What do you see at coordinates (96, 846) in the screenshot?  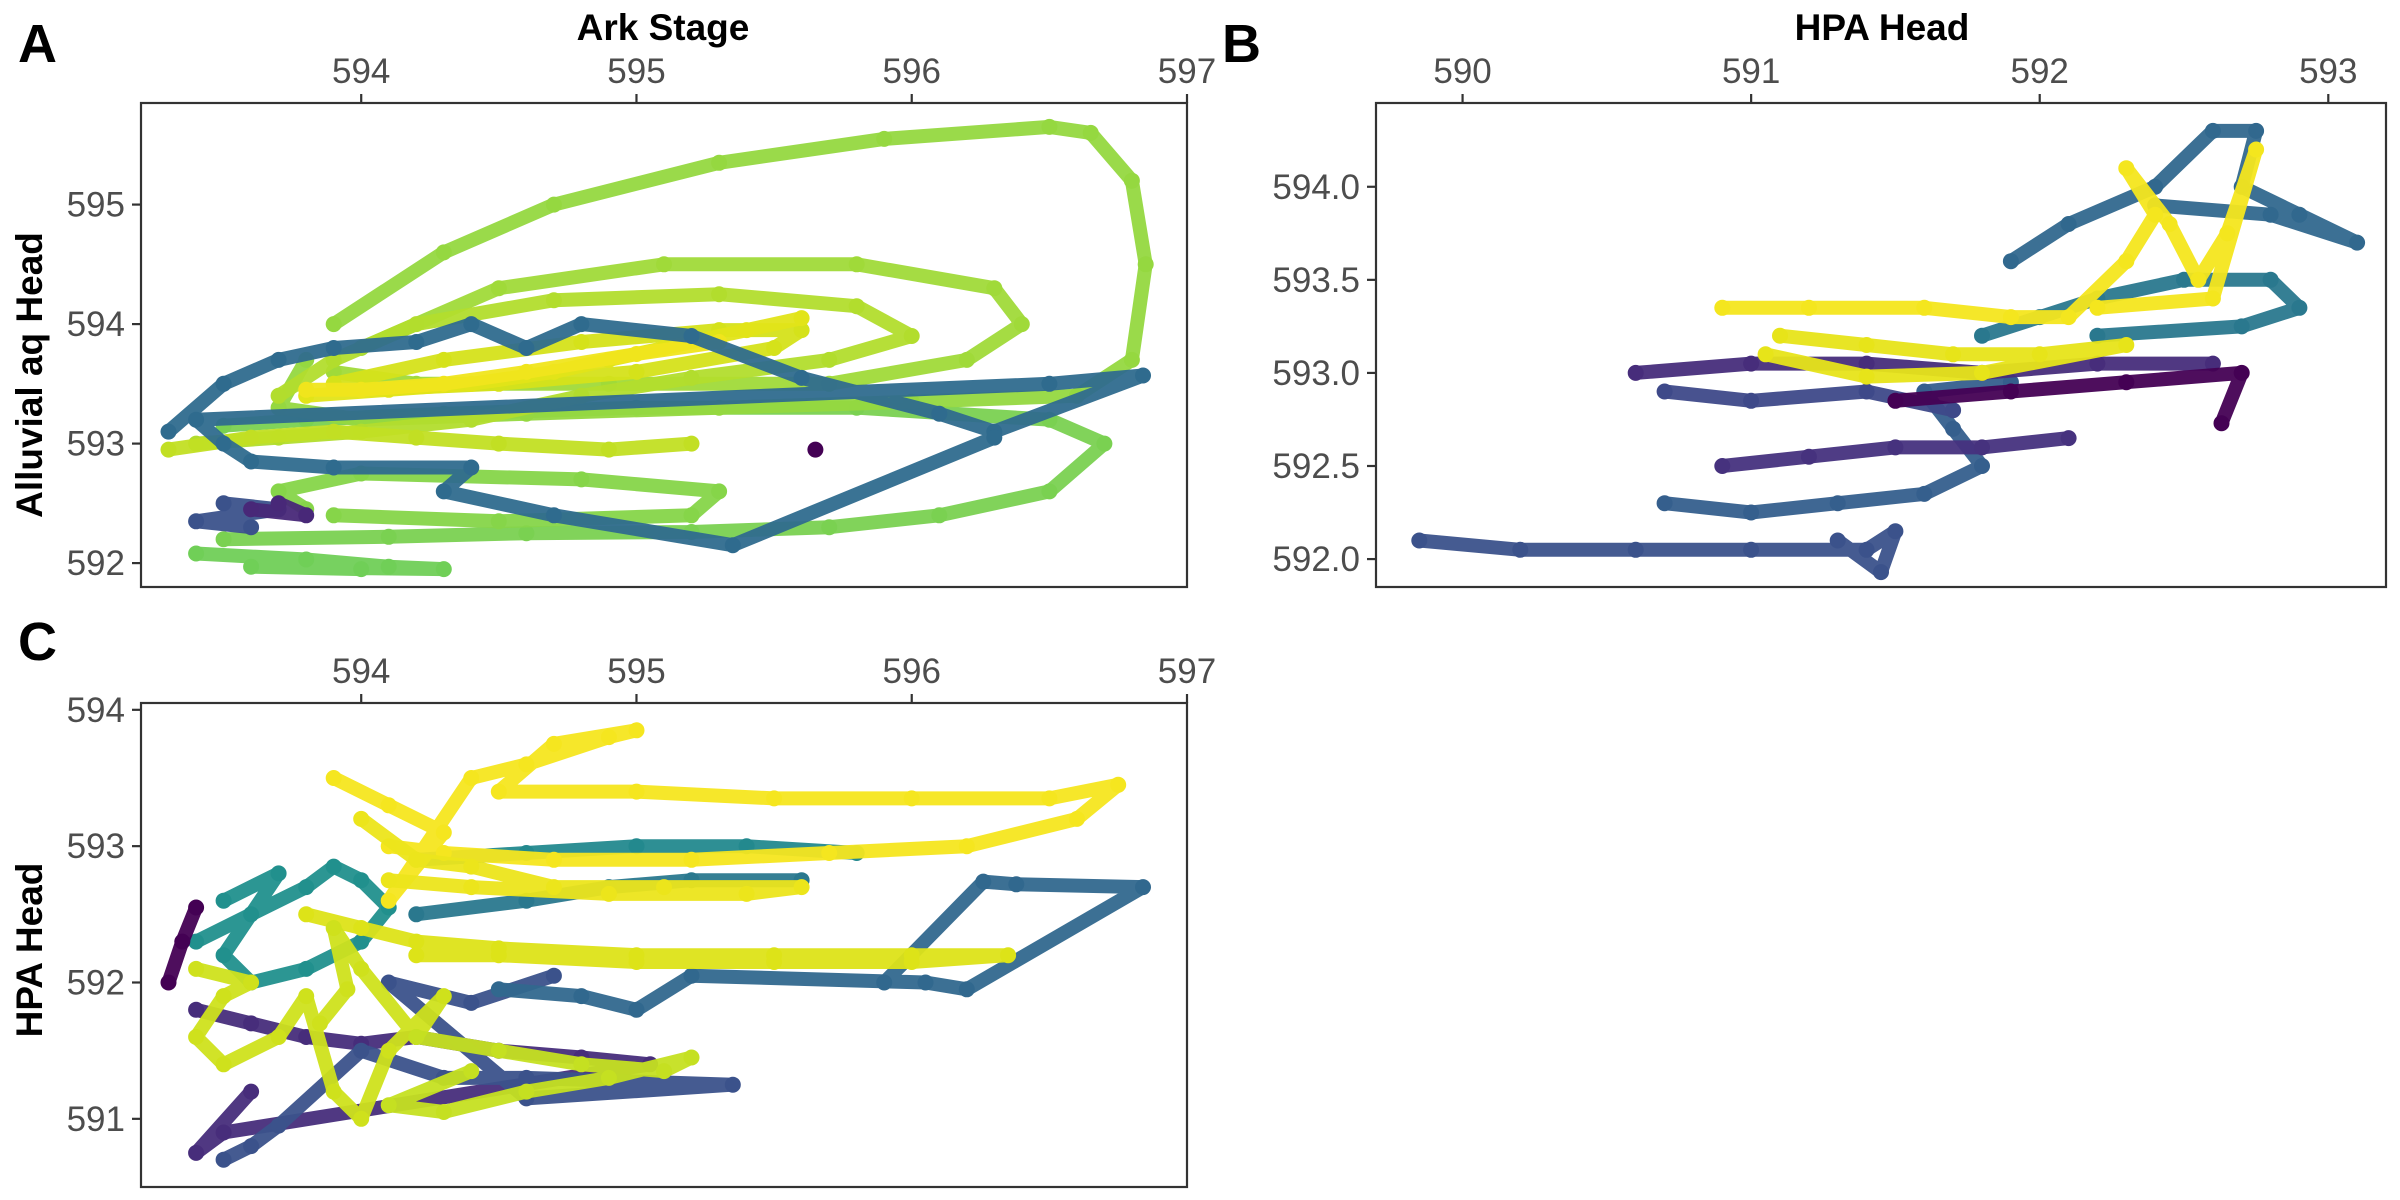 I see `panel-c-y-tick-label-2: 593` at bounding box center [96, 846].